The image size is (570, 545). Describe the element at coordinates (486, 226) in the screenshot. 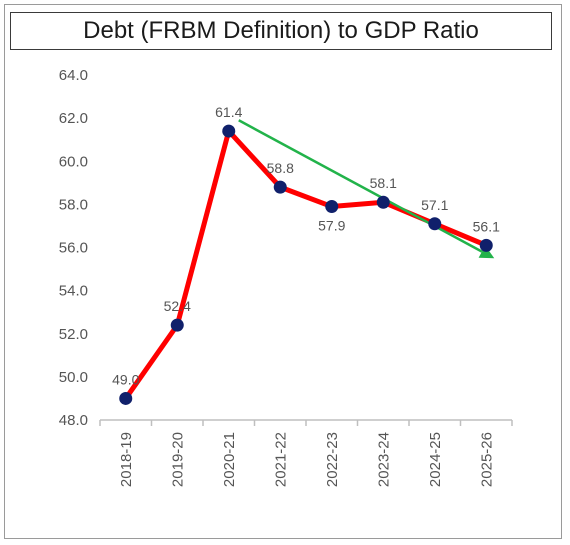

I see `data-label: 56.1` at that location.